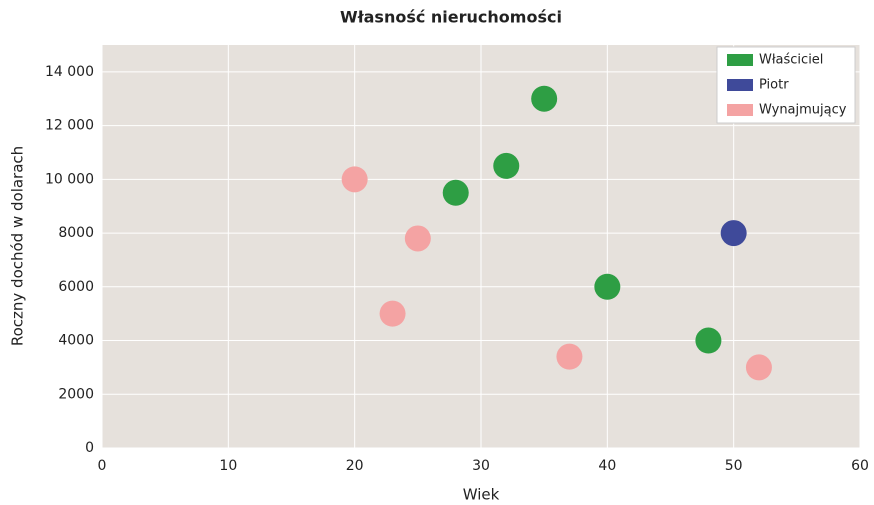 This screenshot has height=505, width=874. I want to click on y-tick-label: 2000, so click(76, 394).